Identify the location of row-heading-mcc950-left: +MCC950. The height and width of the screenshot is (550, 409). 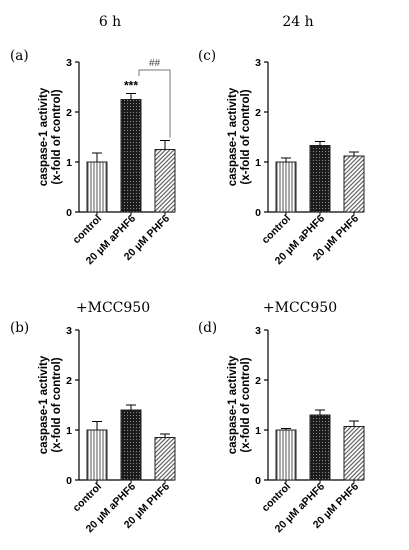
(113, 308).